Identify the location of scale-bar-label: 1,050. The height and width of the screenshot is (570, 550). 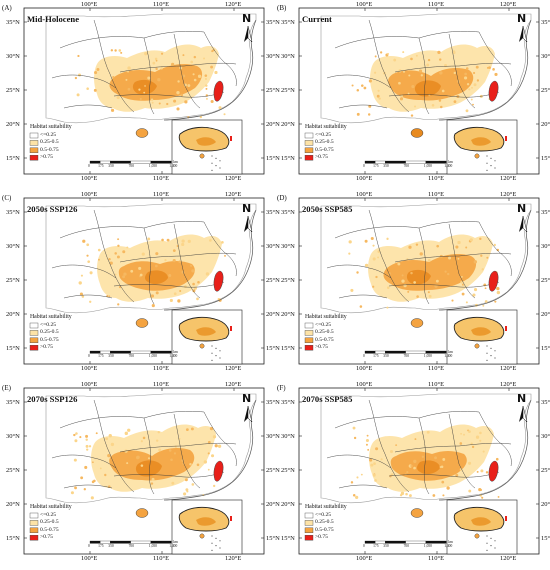
(152, 166).